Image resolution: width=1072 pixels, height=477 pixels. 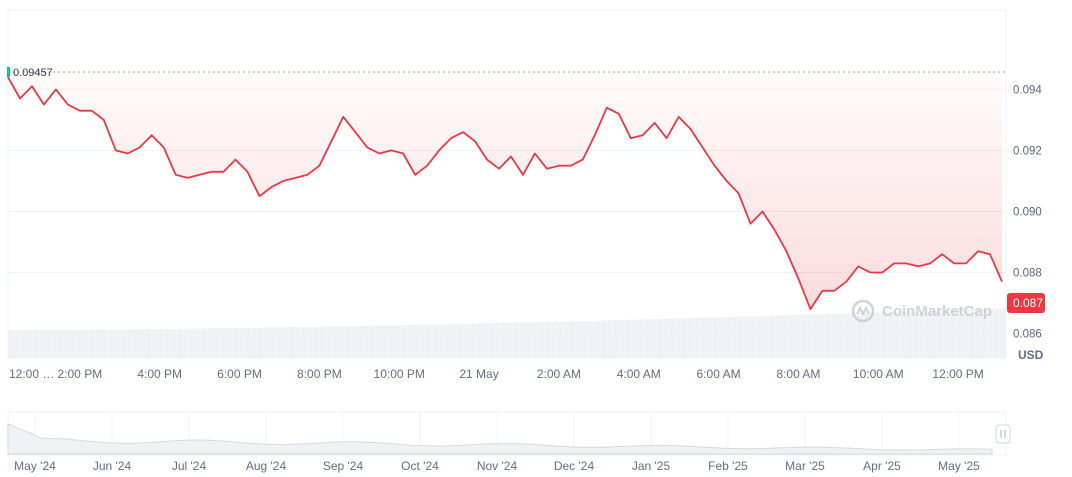 I want to click on navigator-handle, so click(x=1003, y=434).